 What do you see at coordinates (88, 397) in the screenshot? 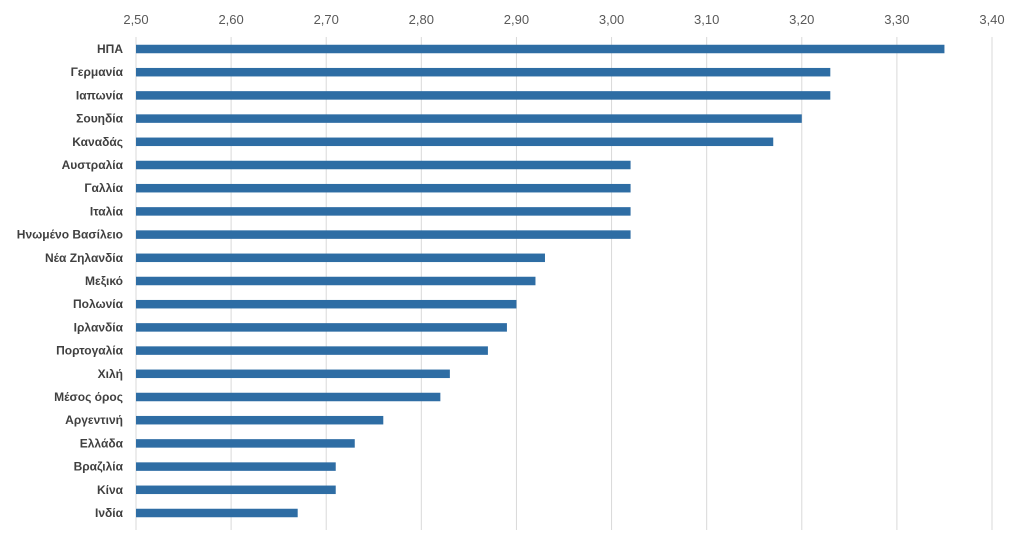
I see `category-label: Μέσος όρος` at bounding box center [88, 397].